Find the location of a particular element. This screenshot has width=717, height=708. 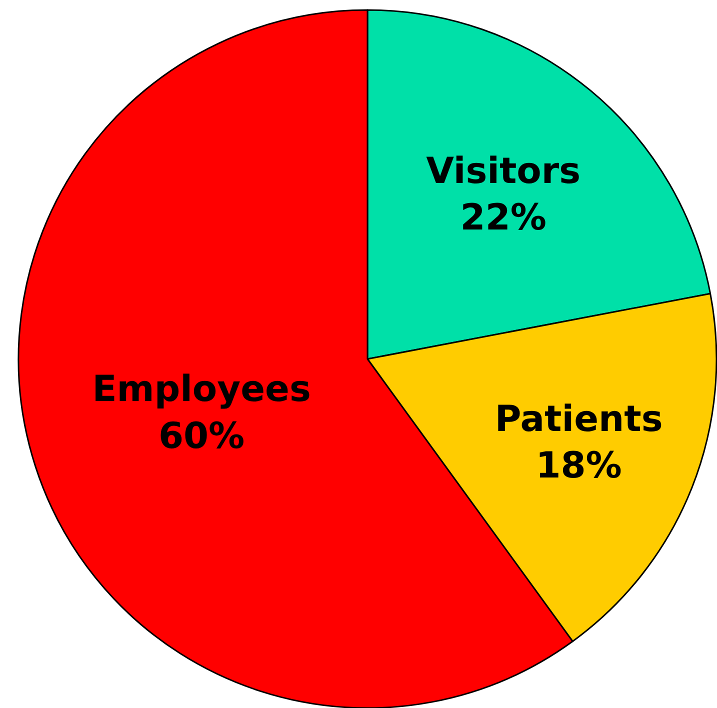

data-label: 60% is located at coordinates (201, 436).